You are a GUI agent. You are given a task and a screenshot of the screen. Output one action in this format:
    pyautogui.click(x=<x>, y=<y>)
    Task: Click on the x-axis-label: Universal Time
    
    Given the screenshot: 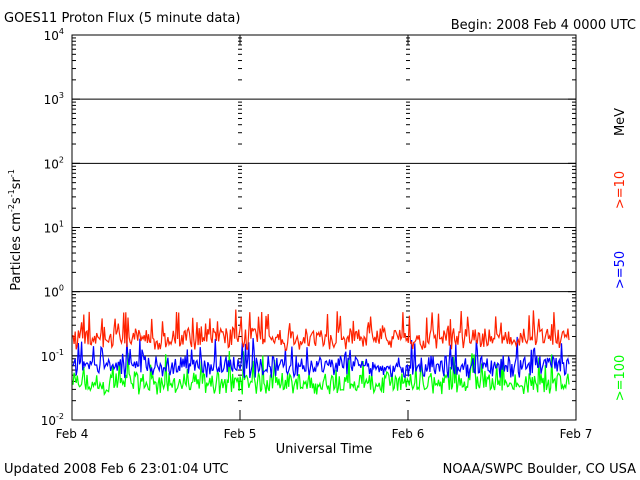 What is the action you would take?
    pyautogui.click(x=324, y=449)
    